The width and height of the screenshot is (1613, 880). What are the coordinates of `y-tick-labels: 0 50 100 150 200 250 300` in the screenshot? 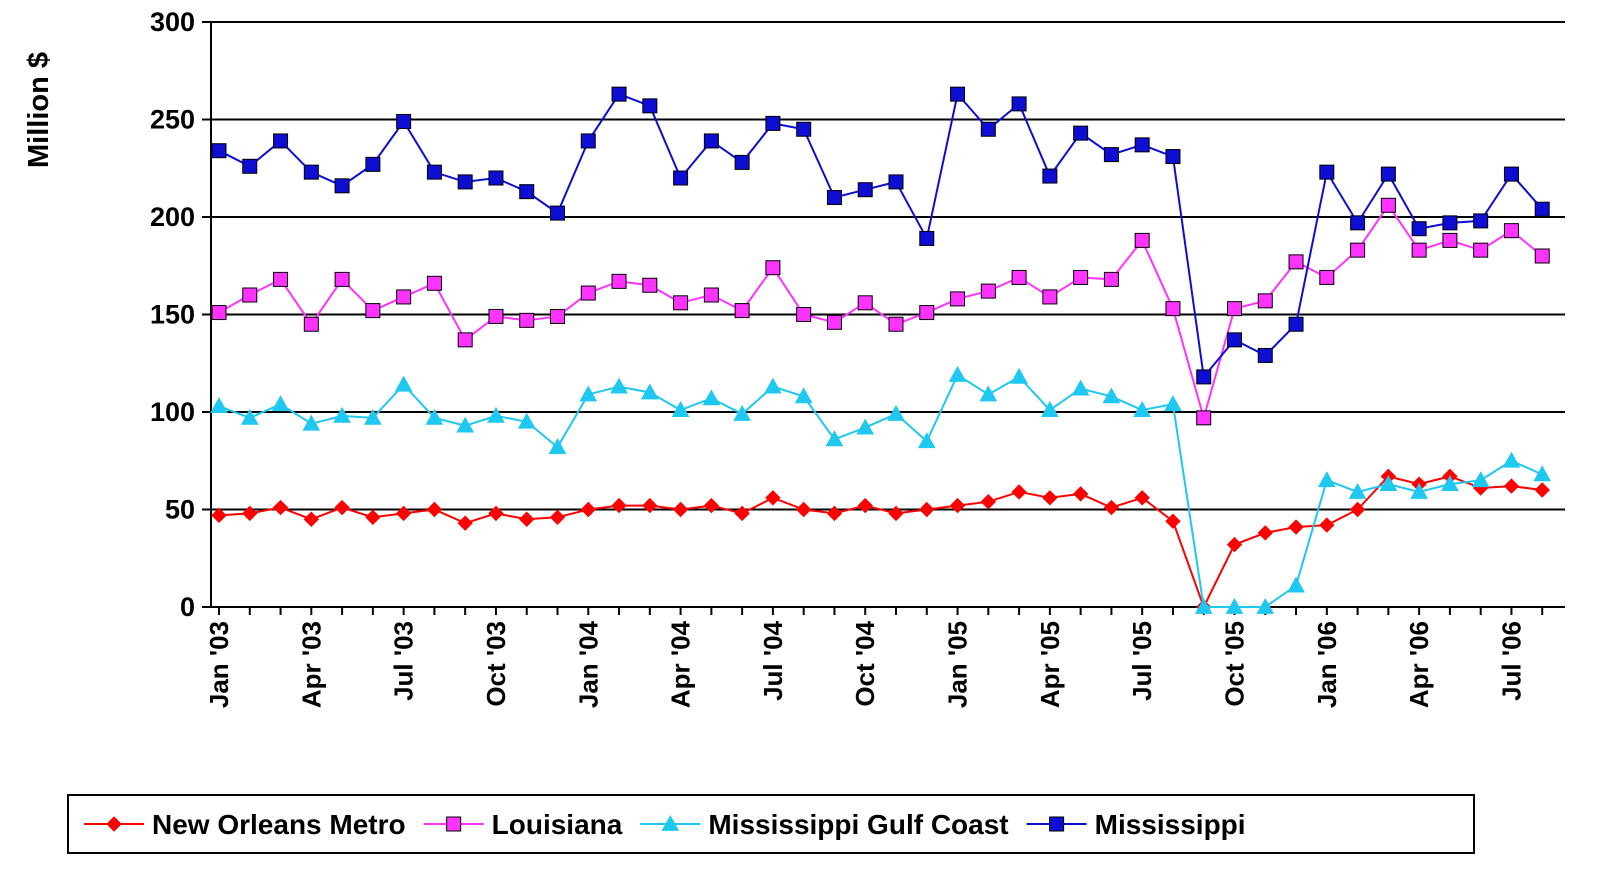 It's located at (172, 314).